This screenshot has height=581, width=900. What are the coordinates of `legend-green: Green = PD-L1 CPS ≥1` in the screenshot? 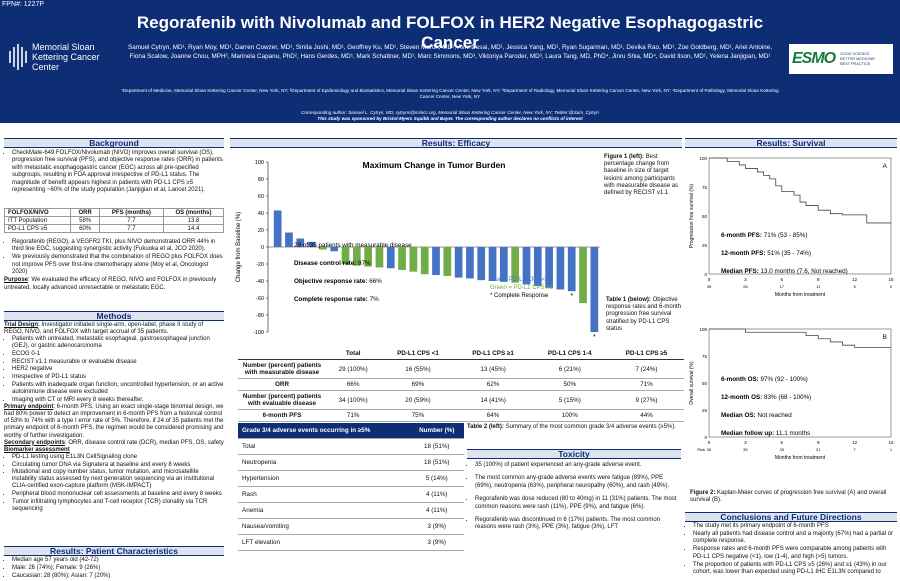 It's located at (521, 288).